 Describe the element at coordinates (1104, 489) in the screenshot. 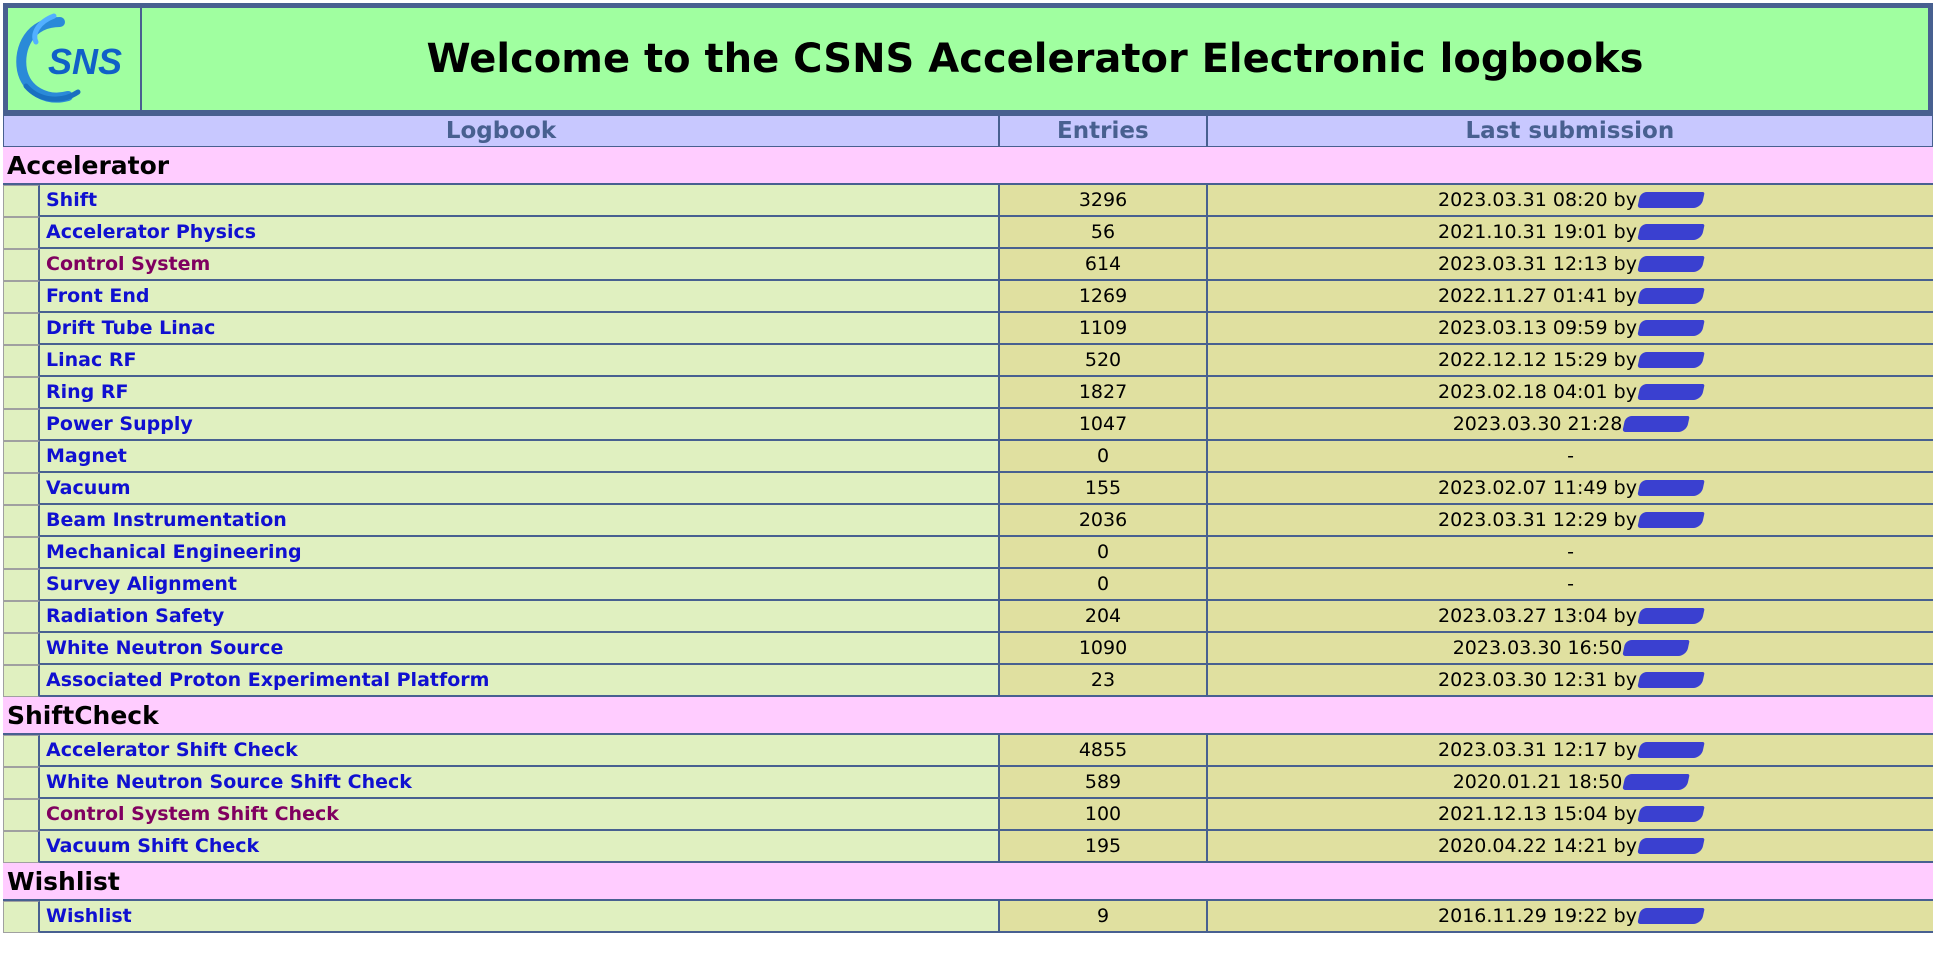

I see `entries-count: 155` at that location.